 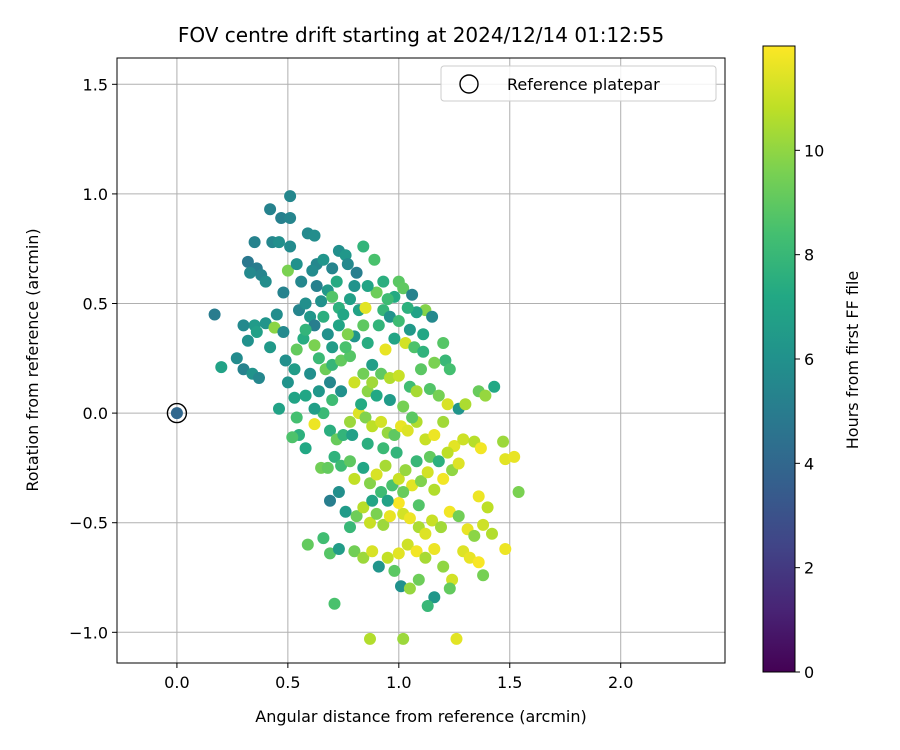 What do you see at coordinates (509, 682) in the screenshot?
I see `x-tick-label: 1.5` at bounding box center [509, 682].